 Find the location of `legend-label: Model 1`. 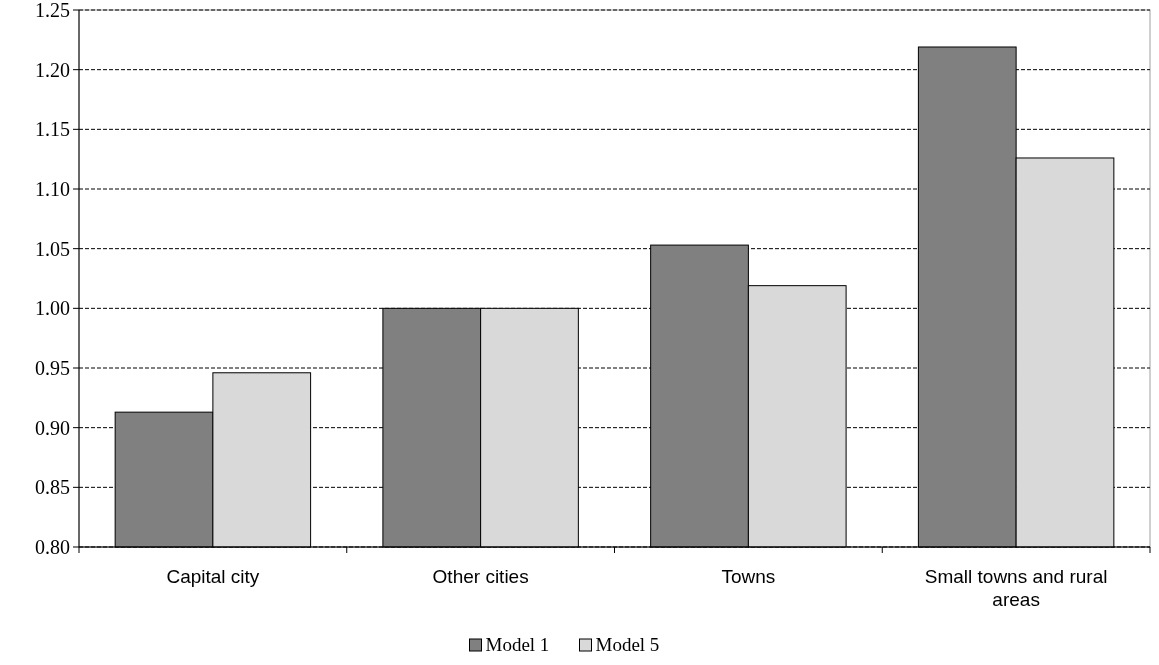

legend-label: Model 1 is located at coordinates (517, 644).